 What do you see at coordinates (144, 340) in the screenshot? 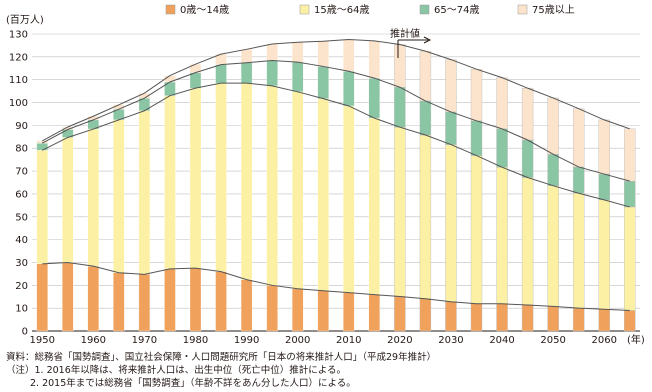
I see `x-tick-label: 1970` at bounding box center [144, 340].